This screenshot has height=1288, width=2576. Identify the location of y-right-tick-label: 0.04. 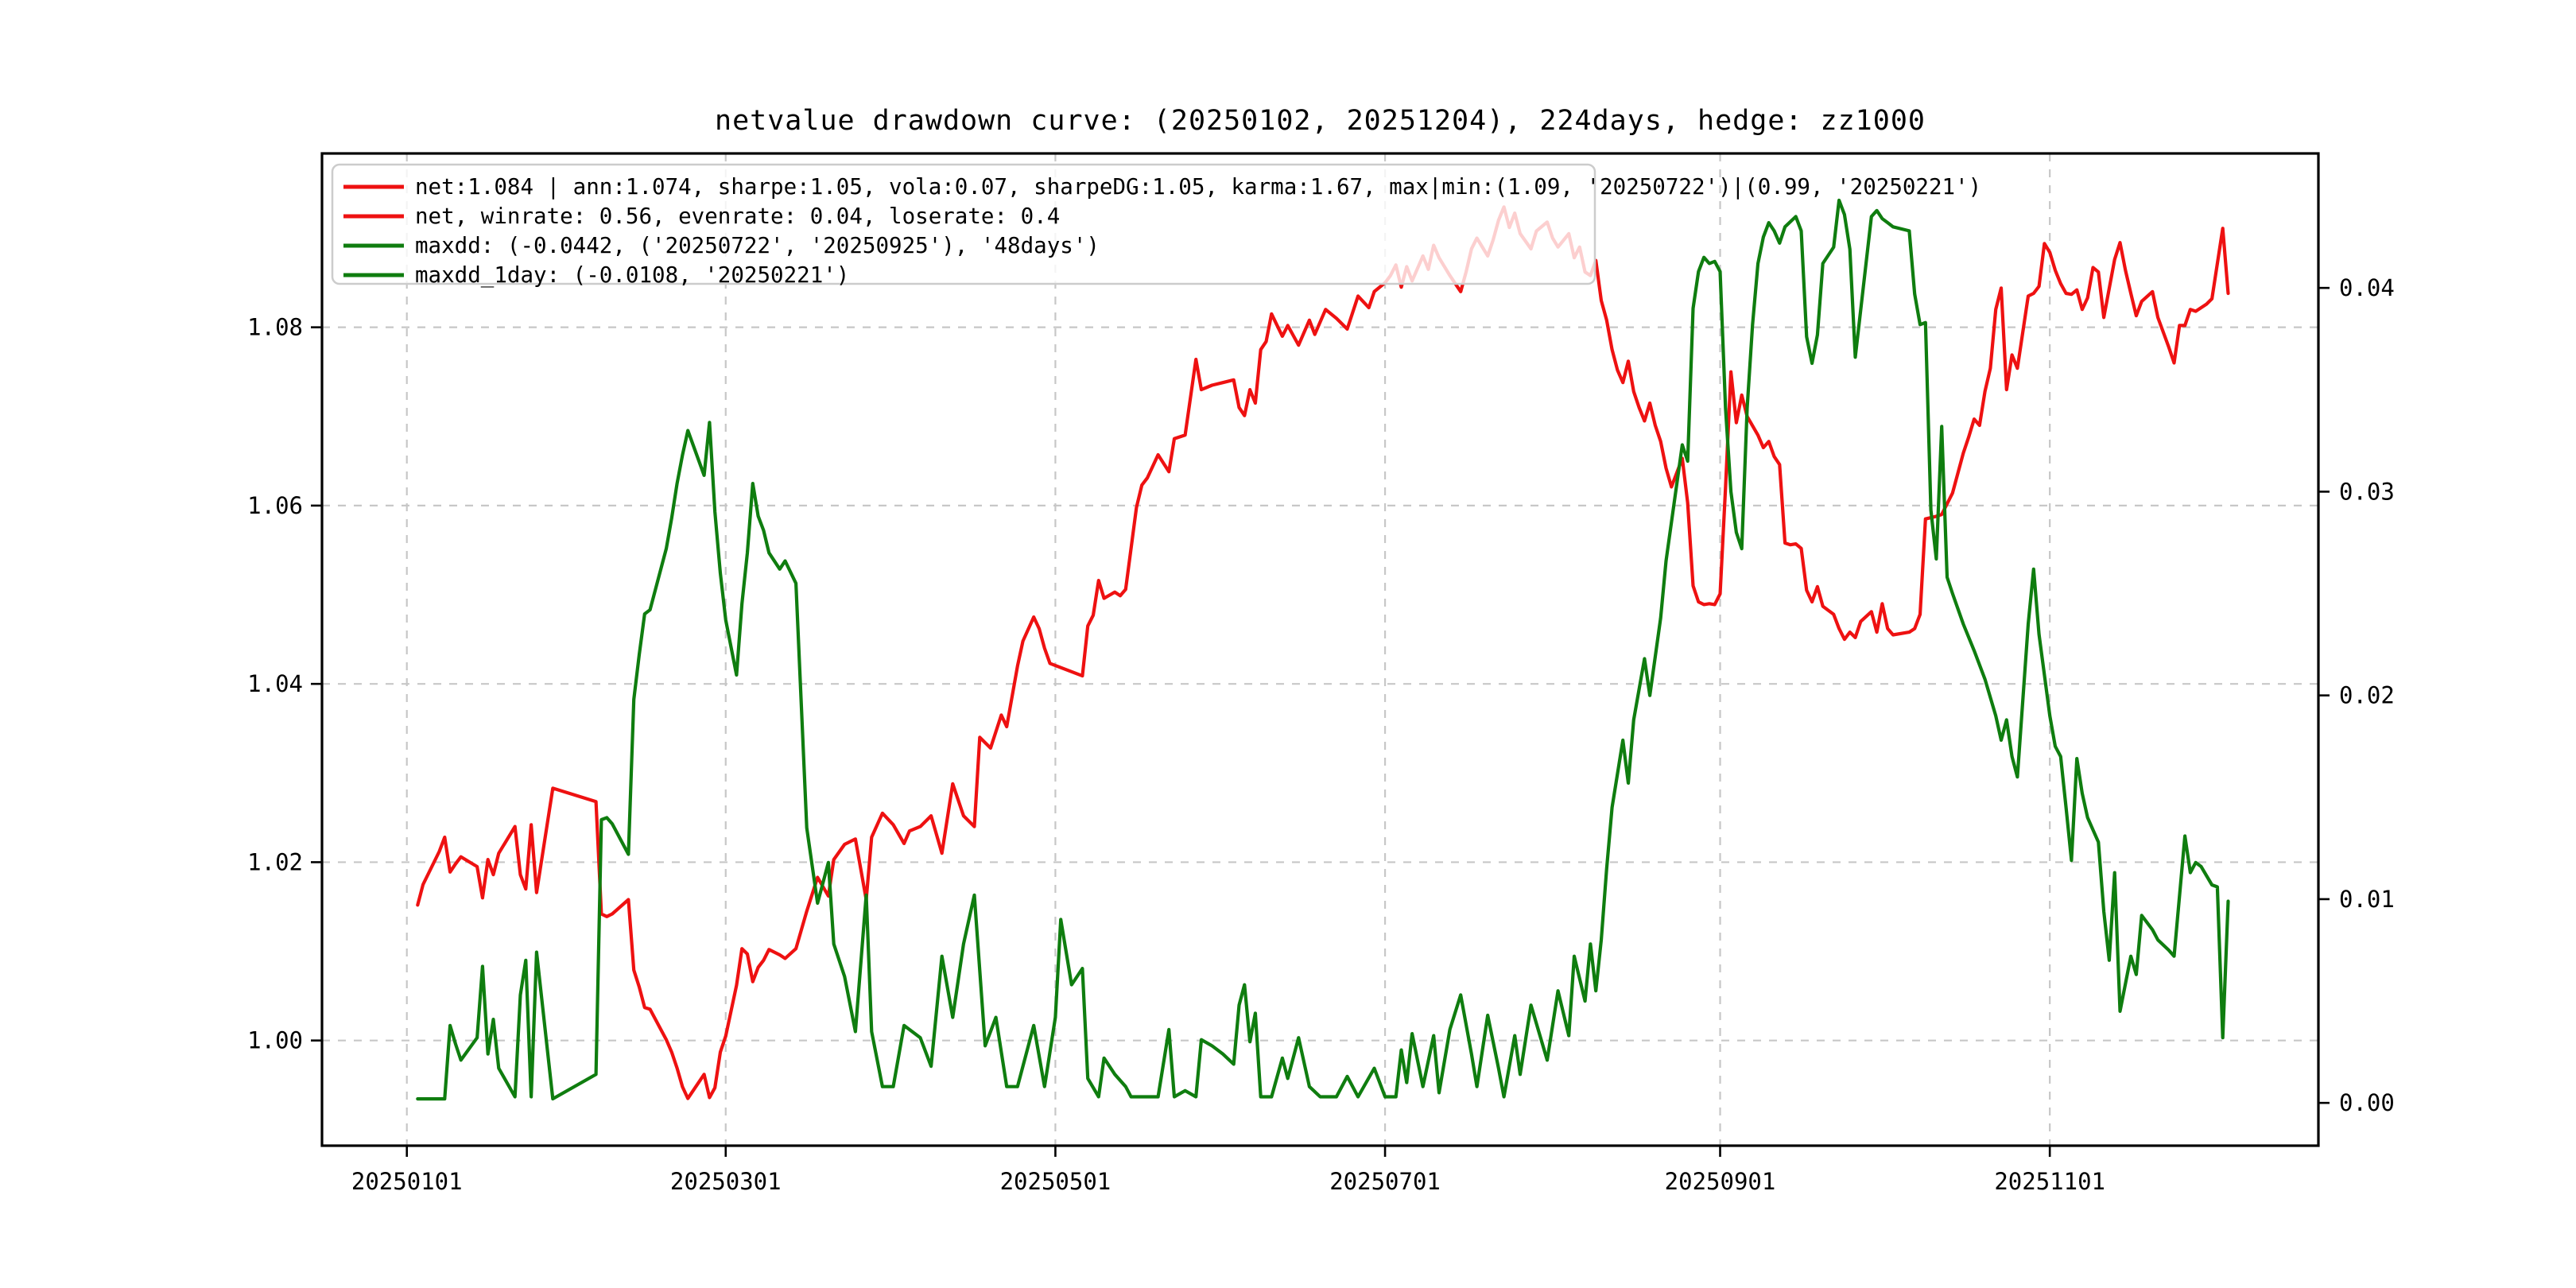
(2367, 287).